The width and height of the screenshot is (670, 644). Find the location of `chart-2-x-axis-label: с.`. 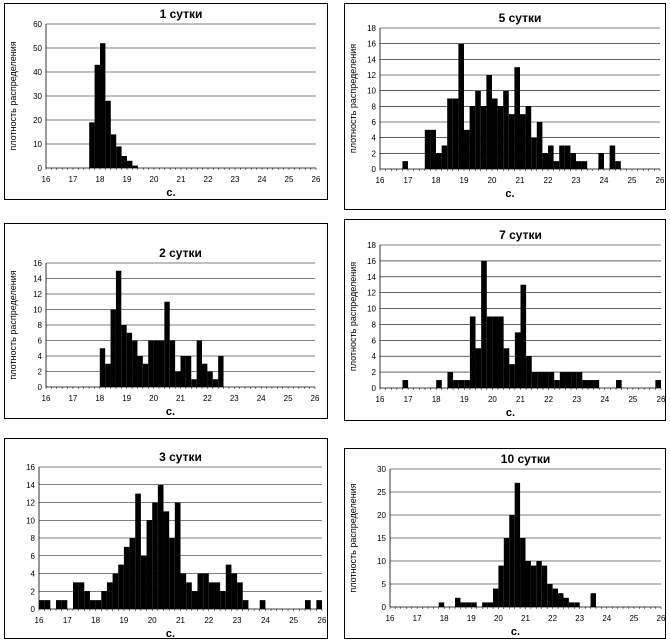

chart-2-x-axis-label: с. is located at coordinates (170, 412).